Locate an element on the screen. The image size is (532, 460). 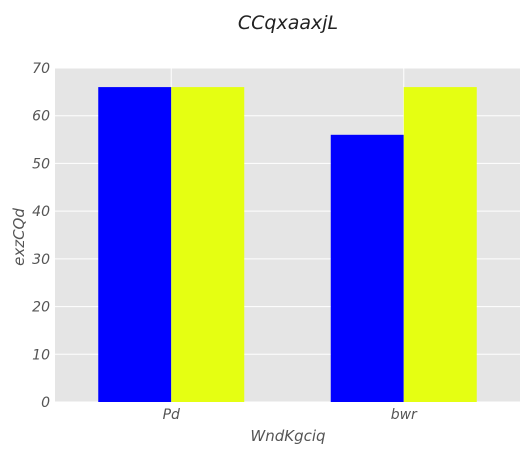
y-axis-label: exzCQd is located at coordinates (19, 237).